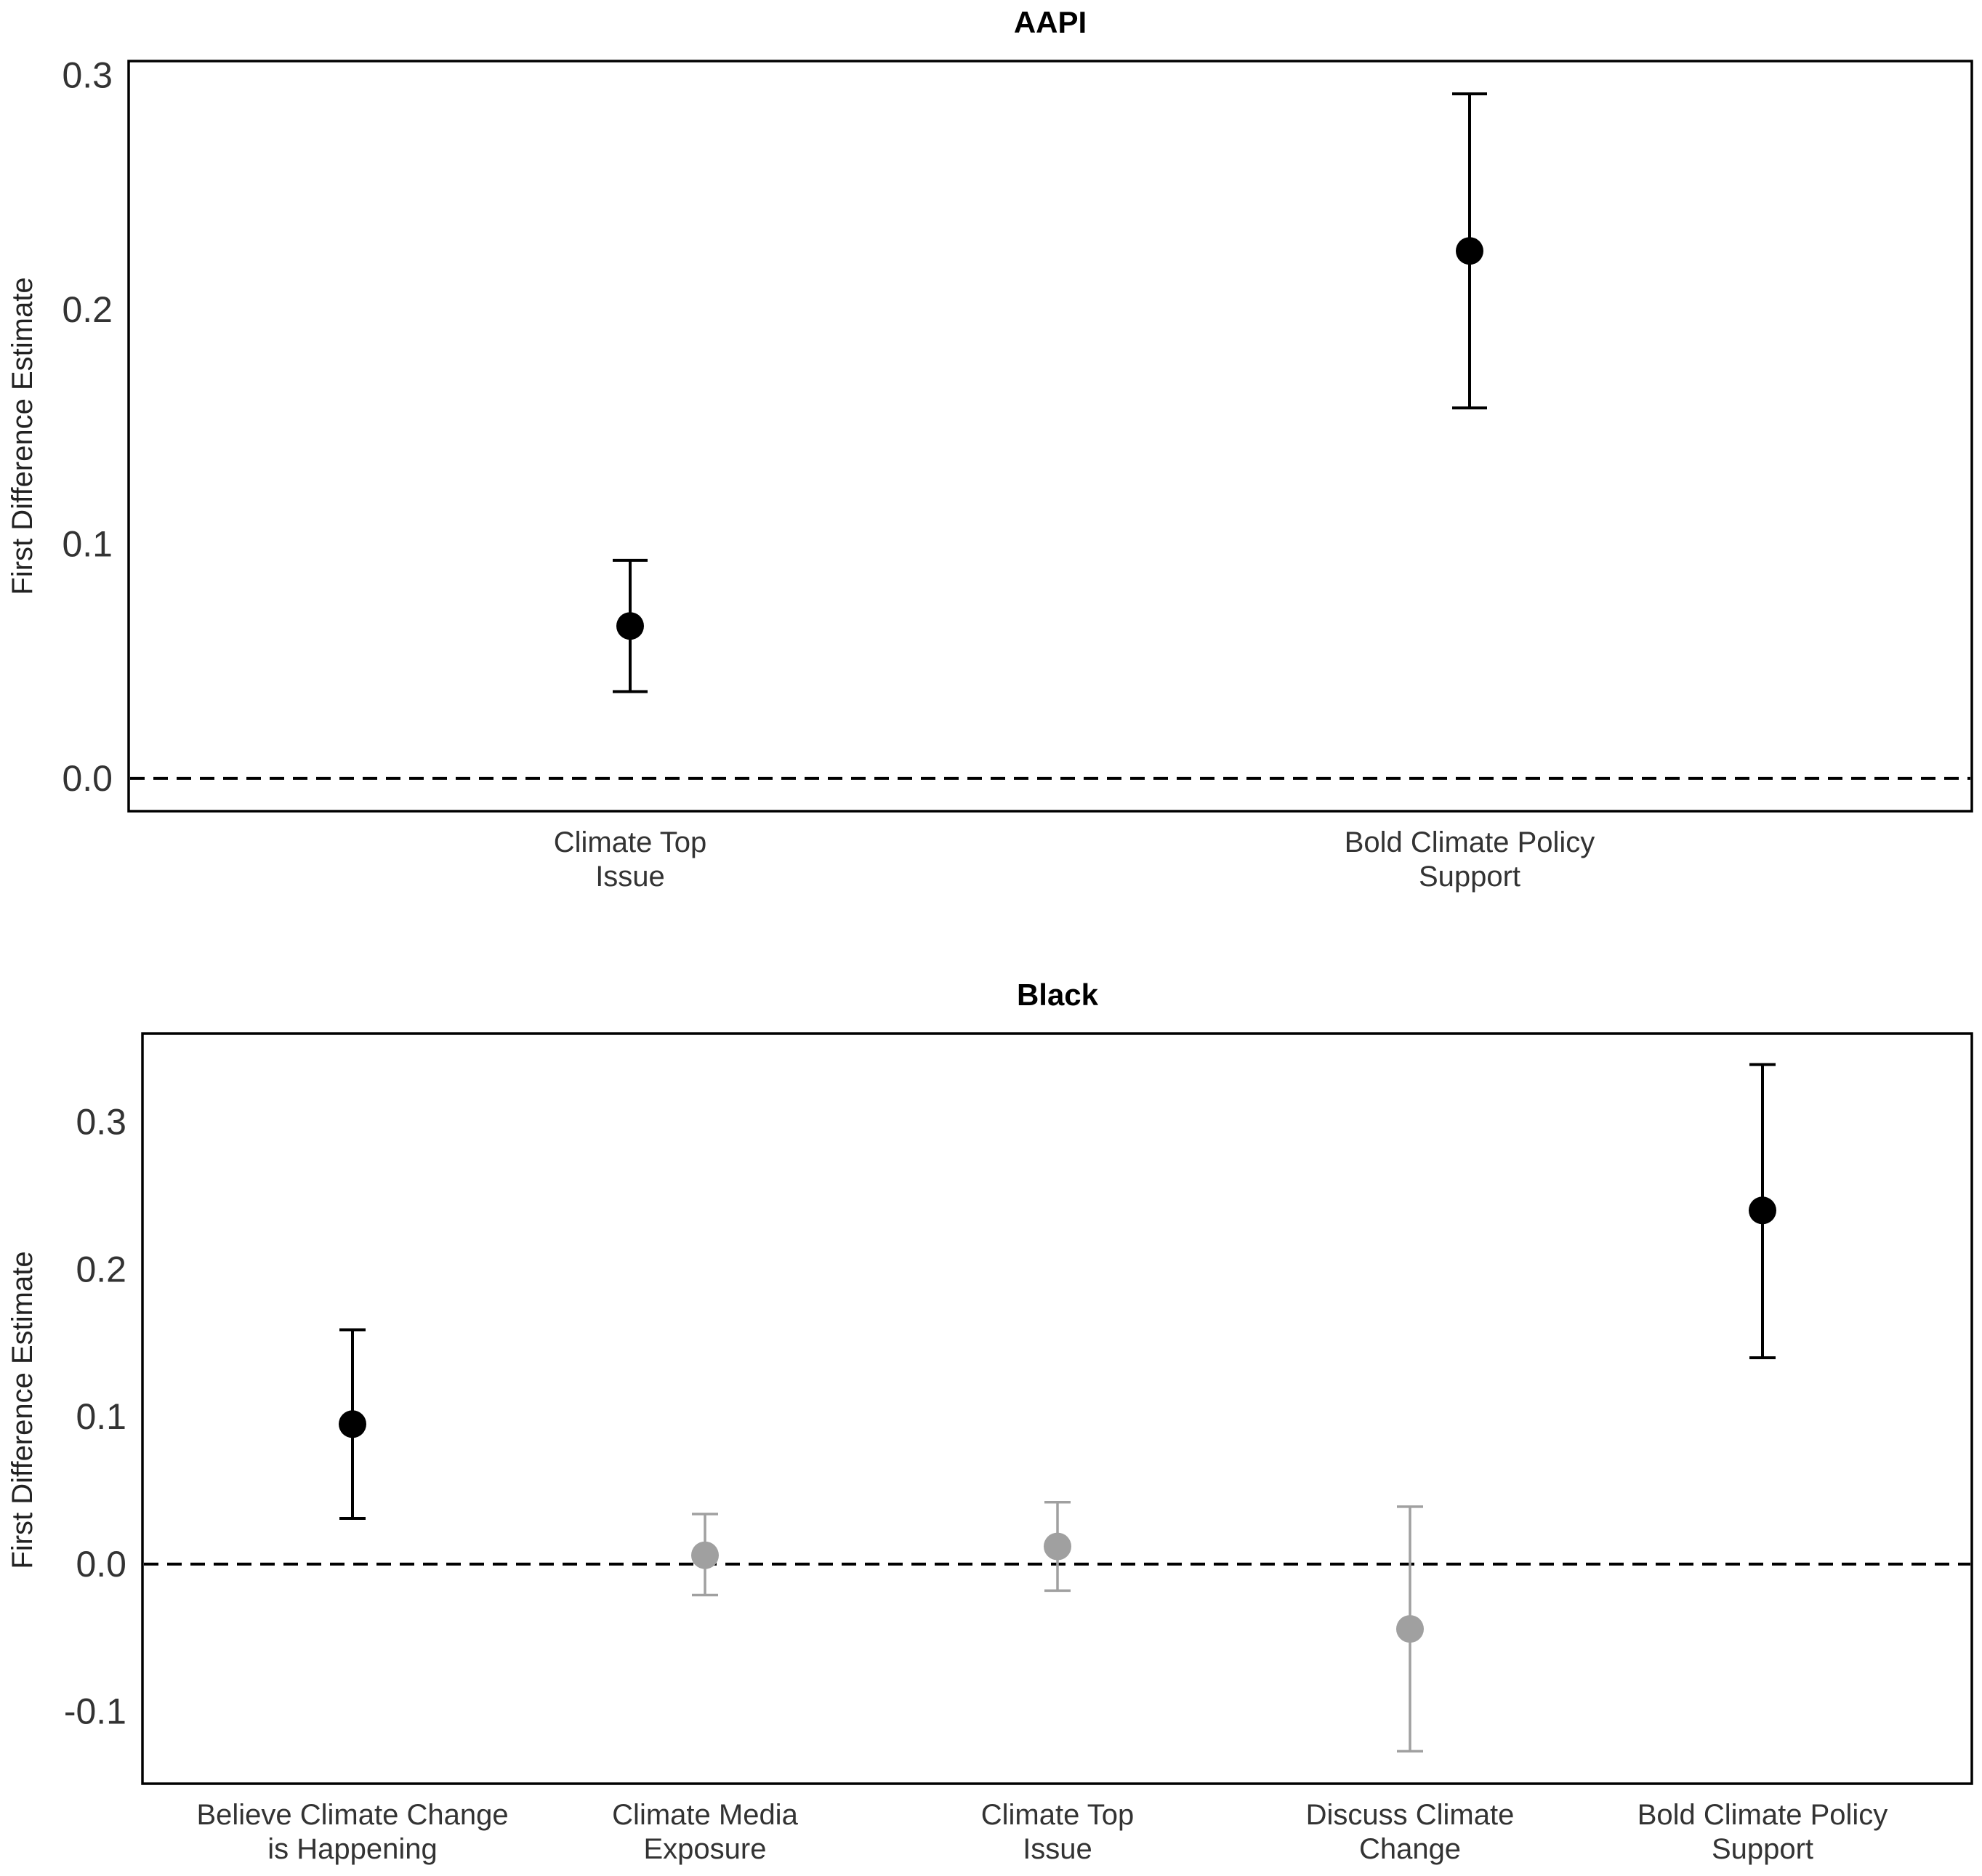 This screenshot has width=1982, height=1876. What do you see at coordinates (87, 543) in the screenshot?
I see `y-tick-label-aapi: 0.1` at bounding box center [87, 543].